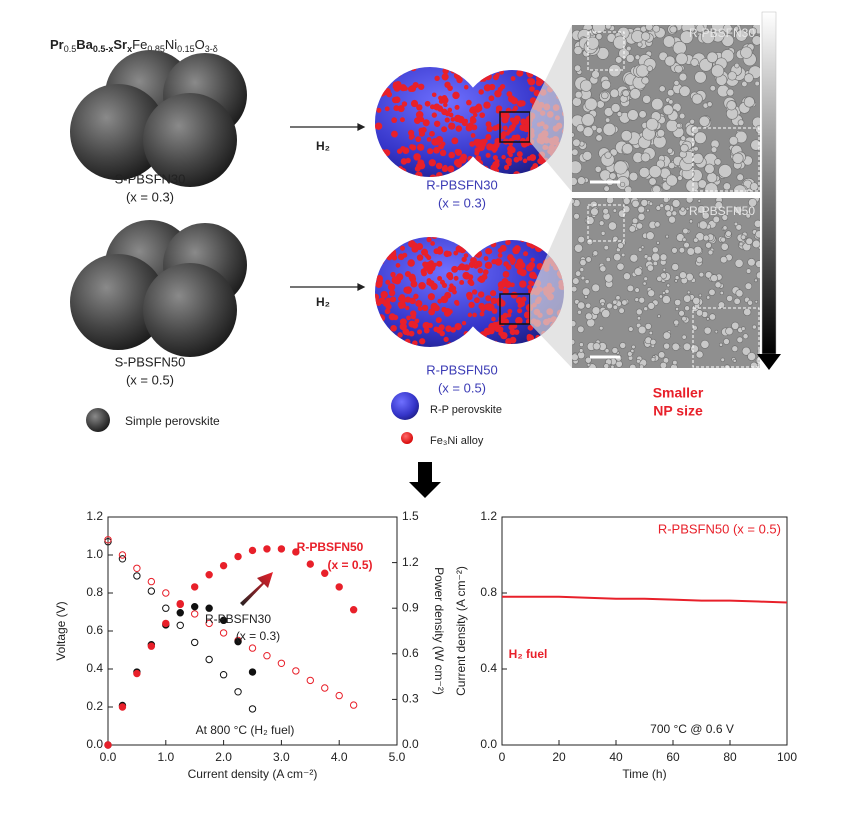 Image resolution: width=863 pixels, height=839 pixels. Describe the element at coordinates (488, 592) in the screenshot. I see `y-tick-label: 0.8` at that location.